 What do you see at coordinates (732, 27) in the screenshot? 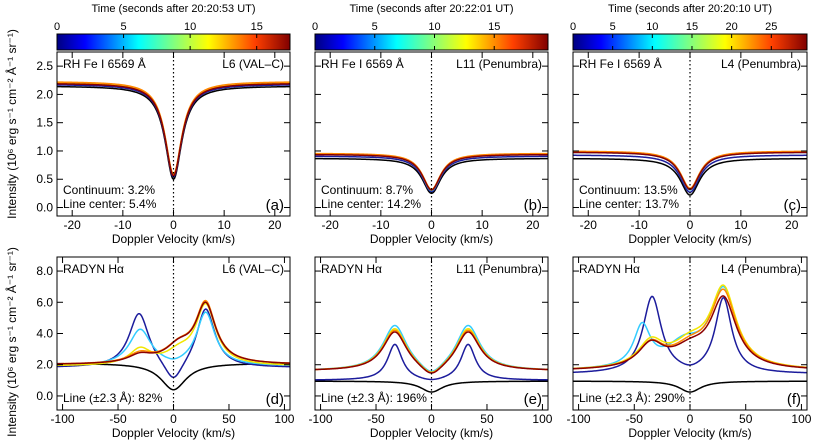
I see `colorbar-tick-label: 20` at bounding box center [732, 27].